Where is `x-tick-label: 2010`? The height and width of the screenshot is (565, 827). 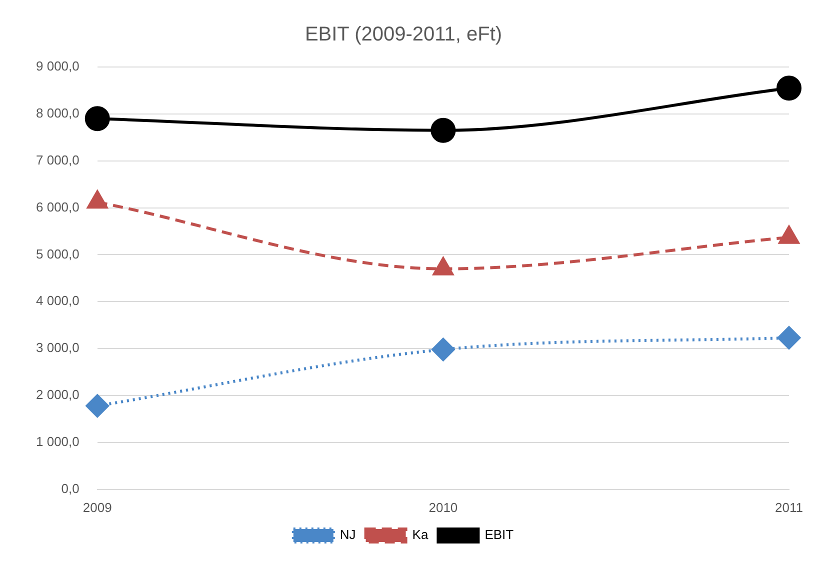 x-tick-label: 2010 is located at coordinates (443, 507).